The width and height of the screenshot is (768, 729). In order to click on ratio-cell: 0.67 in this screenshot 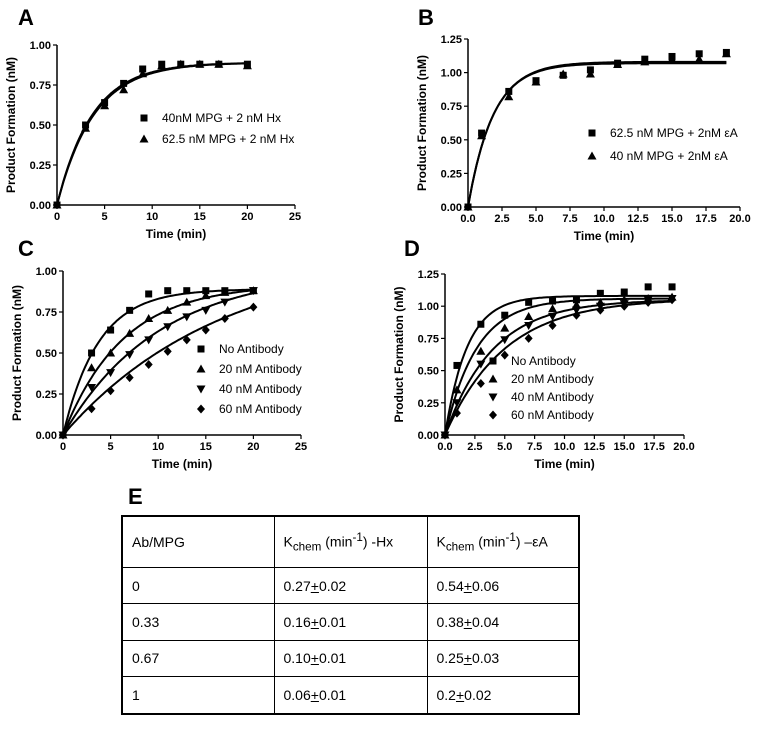, I will do `click(198, 658)`.